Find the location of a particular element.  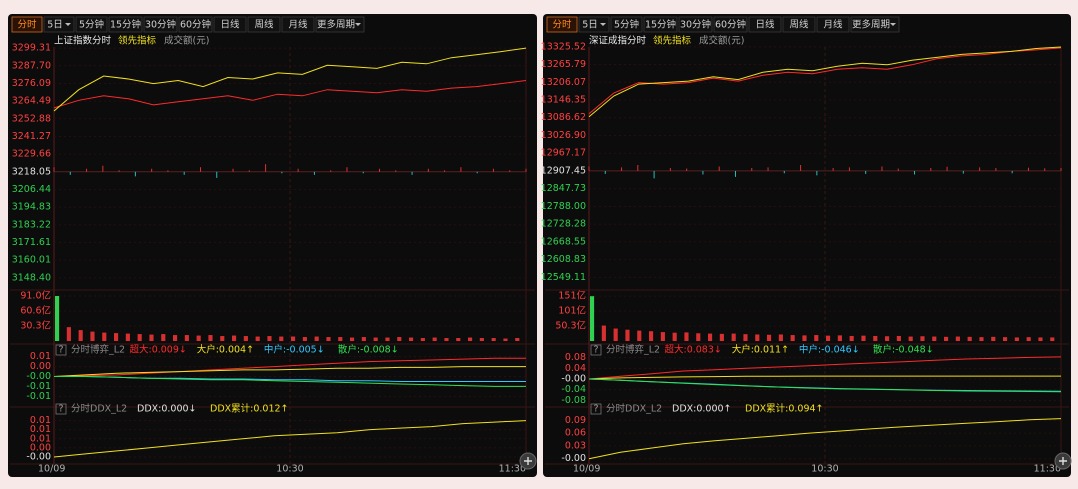

dropdown-arrow is located at coordinates (893, 24).